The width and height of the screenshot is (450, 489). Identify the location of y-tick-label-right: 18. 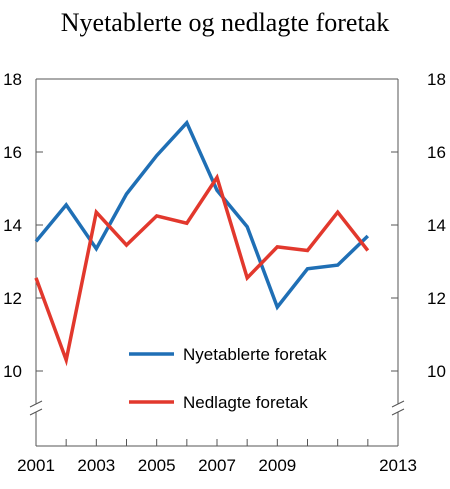
(436, 79).